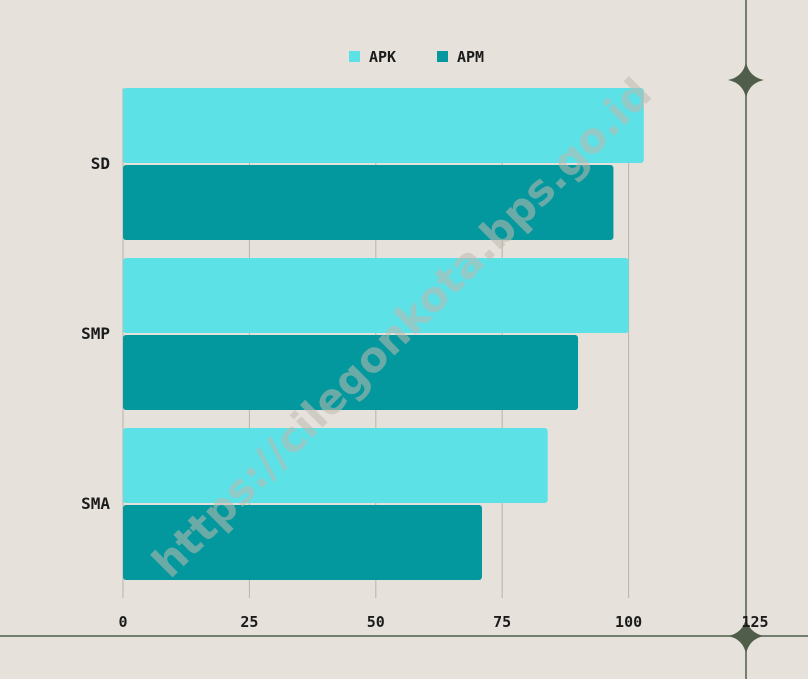 This screenshot has width=808, height=679. What do you see at coordinates (382, 57) in the screenshot?
I see `legend-label: APK` at bounding box center [382, 57].